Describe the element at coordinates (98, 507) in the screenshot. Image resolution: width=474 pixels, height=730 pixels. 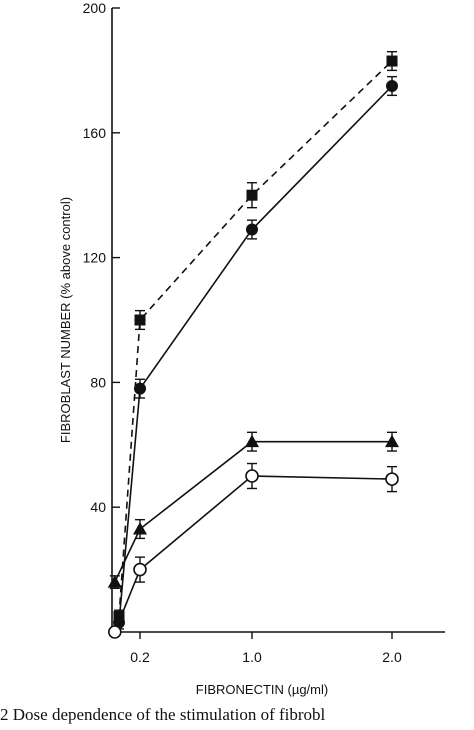
I see `y-tick-label-40: 40` at that location.